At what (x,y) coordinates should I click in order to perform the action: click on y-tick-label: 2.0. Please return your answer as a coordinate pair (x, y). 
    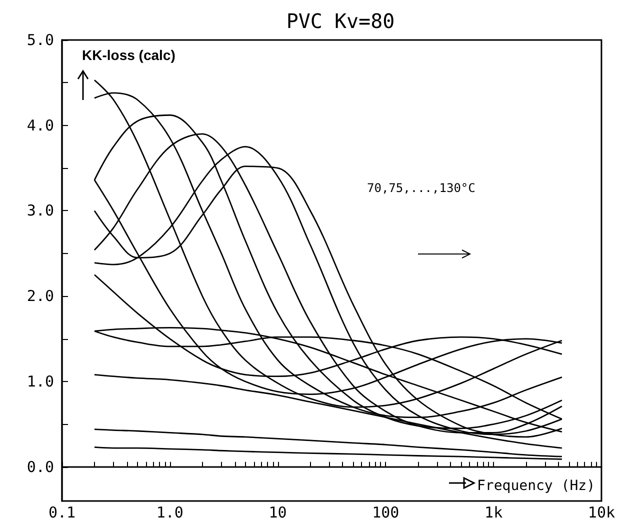
    Looking at the image, I should click on (40, 296).